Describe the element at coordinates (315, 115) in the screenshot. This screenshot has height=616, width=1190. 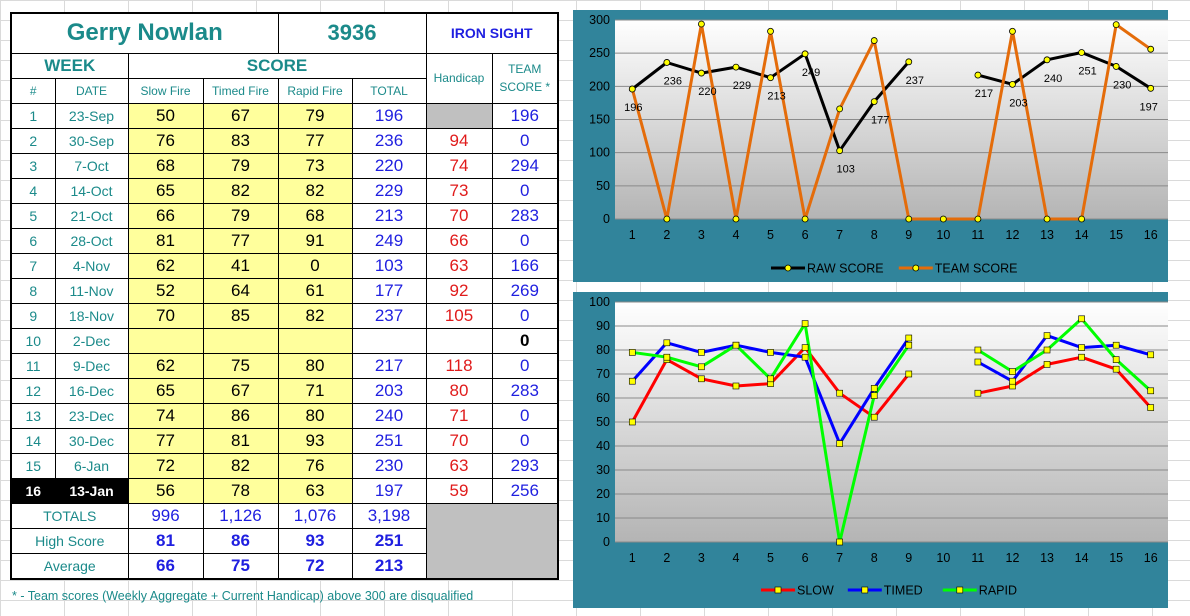
I see `row-rapid: 79` at that location.